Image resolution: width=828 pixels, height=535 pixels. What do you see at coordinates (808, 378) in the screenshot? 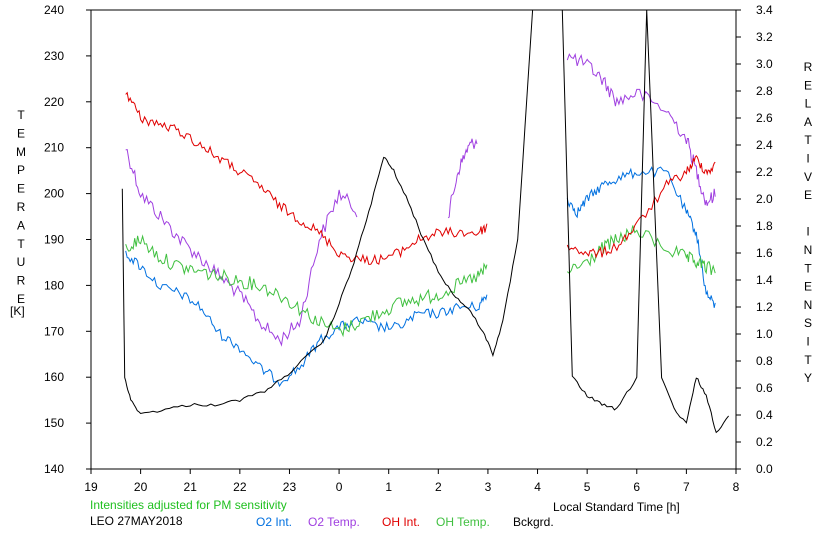
I see `y-right-title-letter: Y` at bounding box center [808, 378].